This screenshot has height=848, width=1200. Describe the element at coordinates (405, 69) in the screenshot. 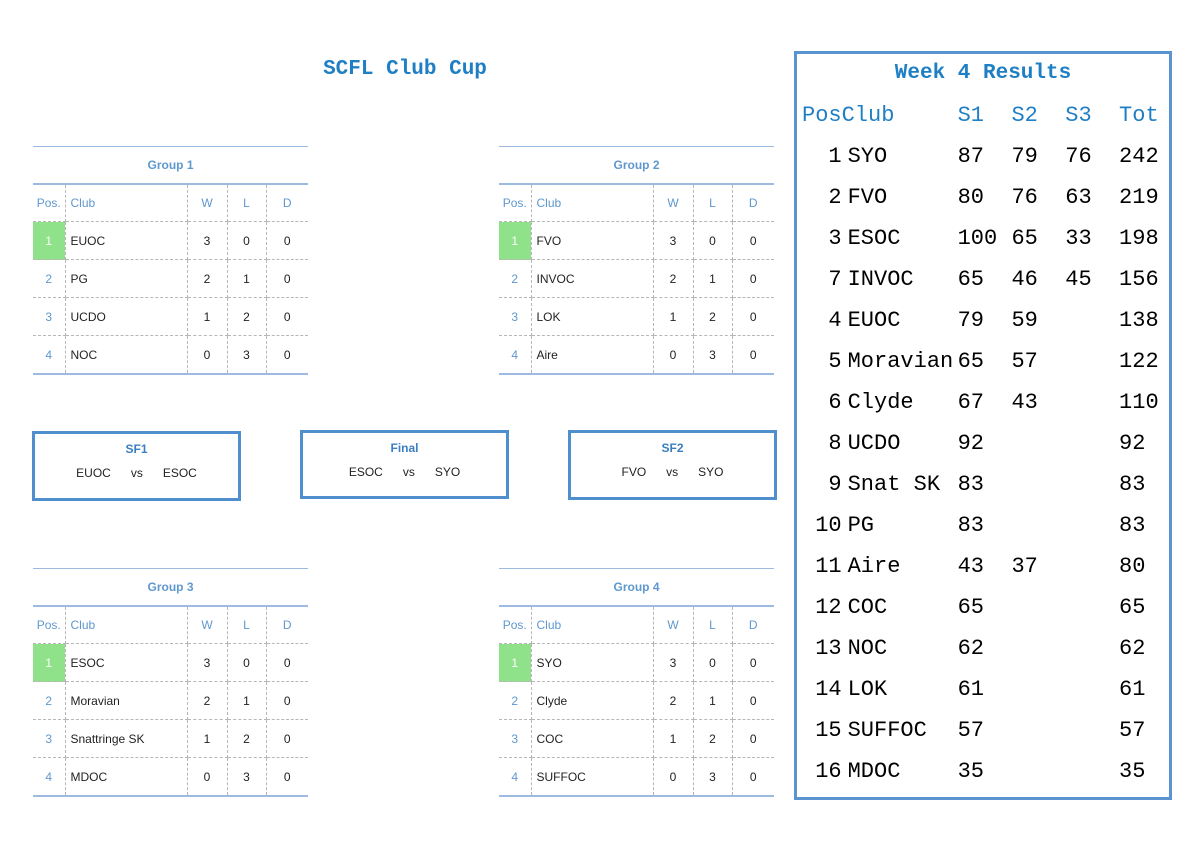

I see `page-title: SCFL Club Cup` at that location.